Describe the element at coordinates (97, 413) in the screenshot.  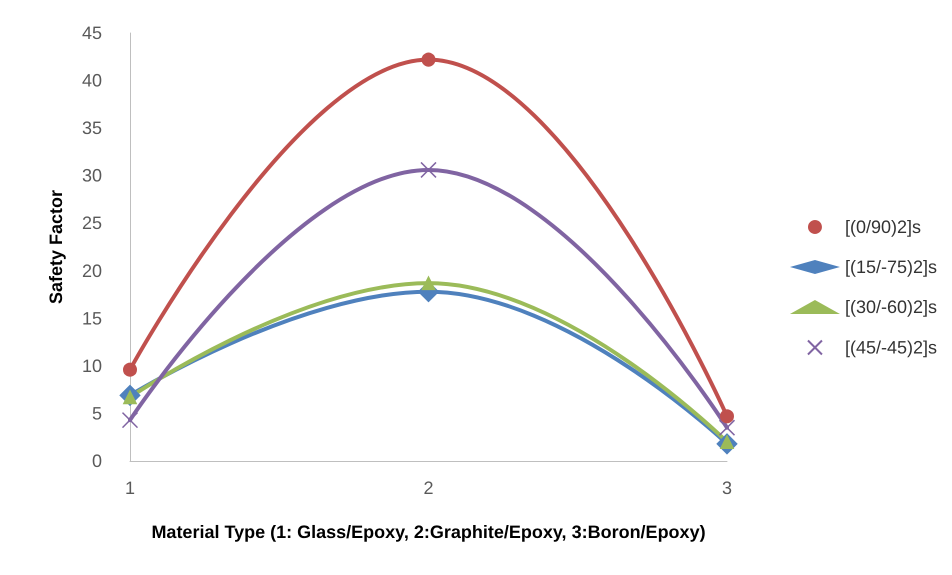
I see `y-tick-label: 5` at that location.